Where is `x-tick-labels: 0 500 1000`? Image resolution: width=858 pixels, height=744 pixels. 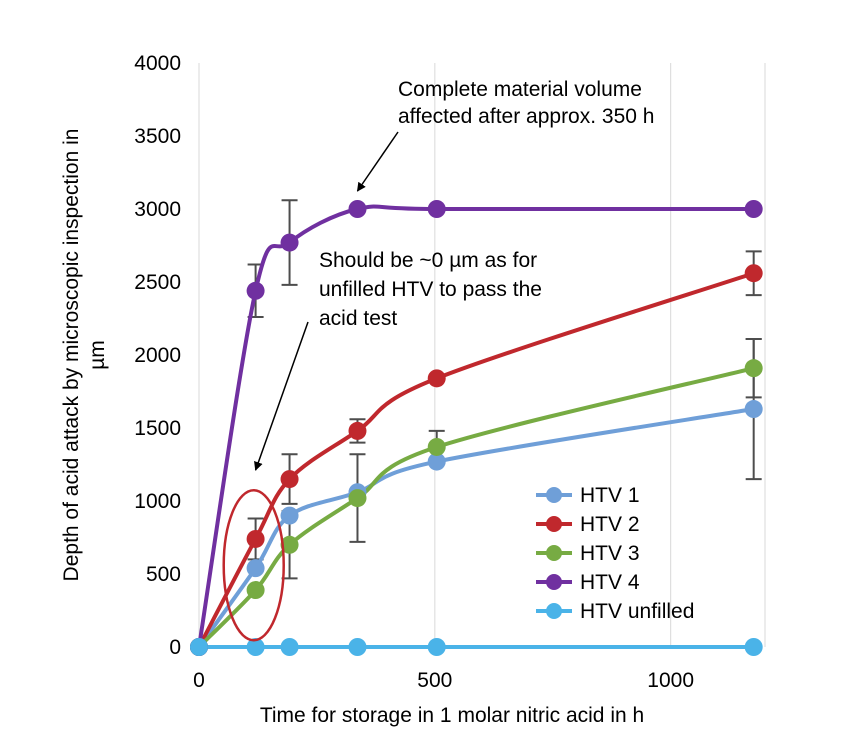 x-tick-labels: 0 500 1000 is located at coordinates (443, 680).